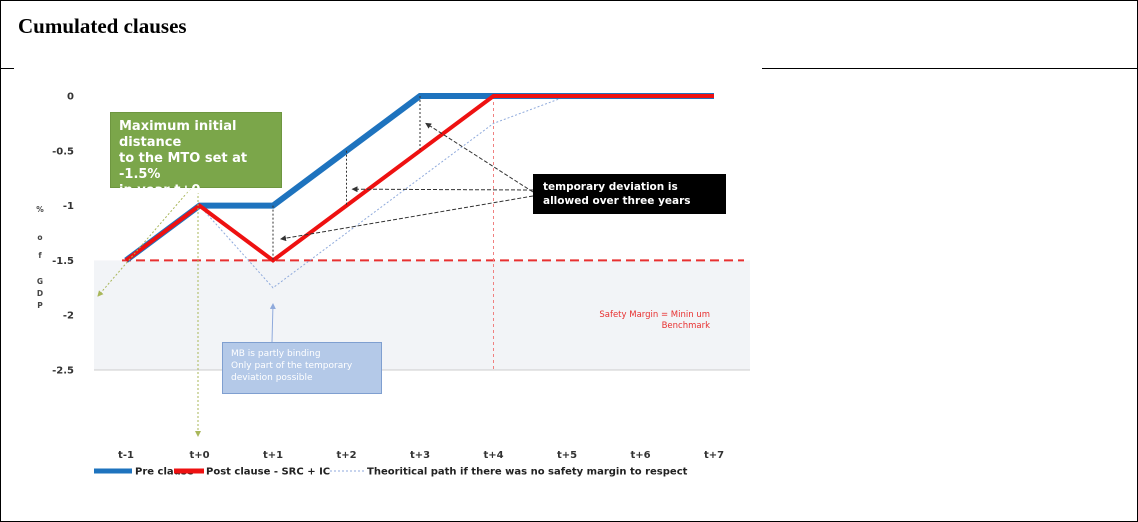 The width and height of the screenshot is (1138, 522). What do you see at coordinates (493, 455) in the screenshot?
I see `x-tick-label: t+4` at bounding box center [493, 455].